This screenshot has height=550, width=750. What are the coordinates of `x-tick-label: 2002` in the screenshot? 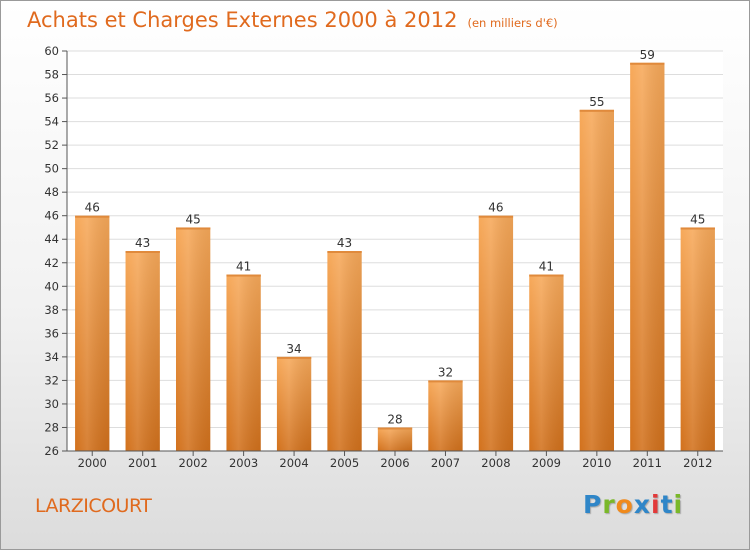 It's located at (193, 463).